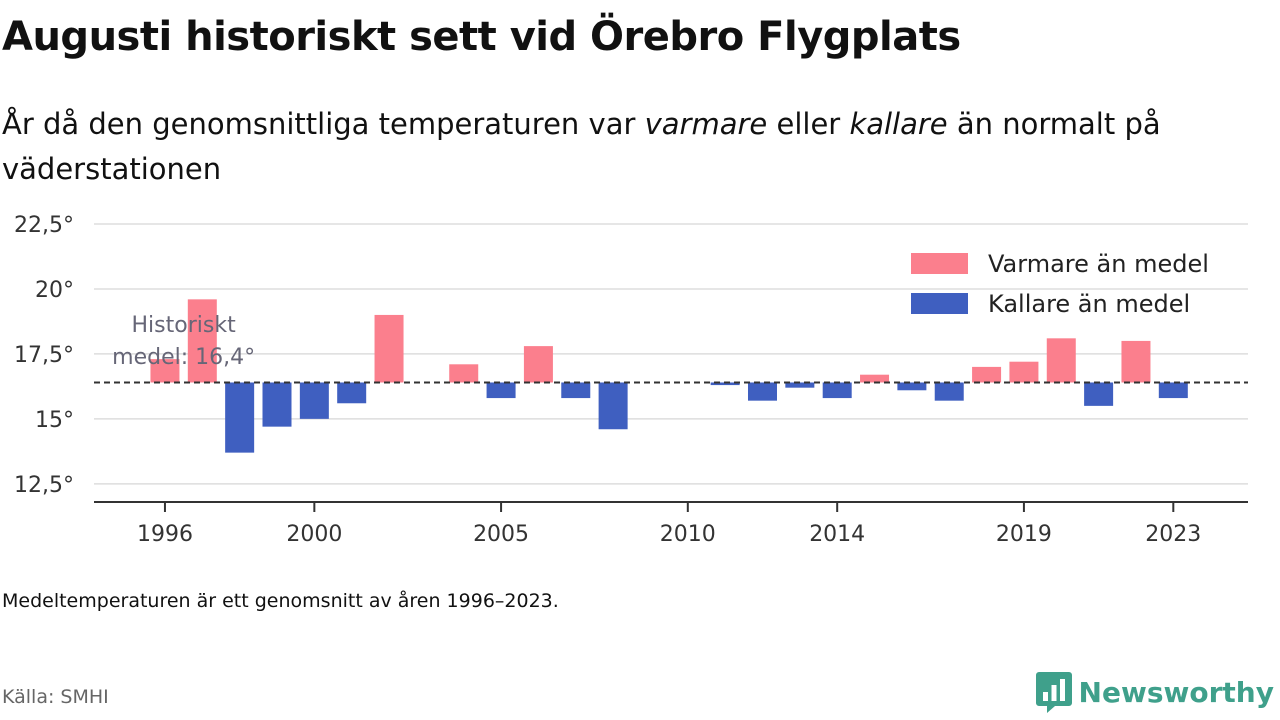 The image size is (1280, 720). What do you see at coordinates (1173, 534) in the screenshot?
I see `x-tick-label: 2023` at bounding box center [1173, 534].